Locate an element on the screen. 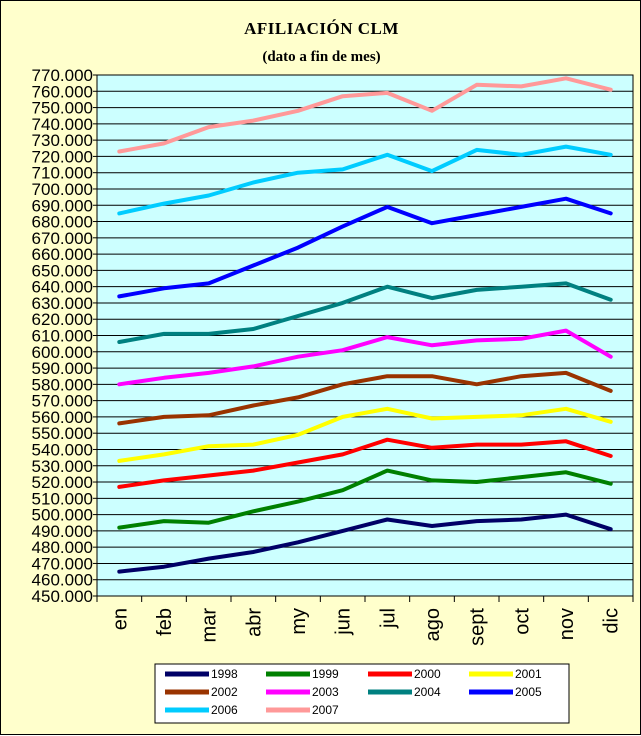  y-tick-label: 590.000 is located at coordinates (62, 368).